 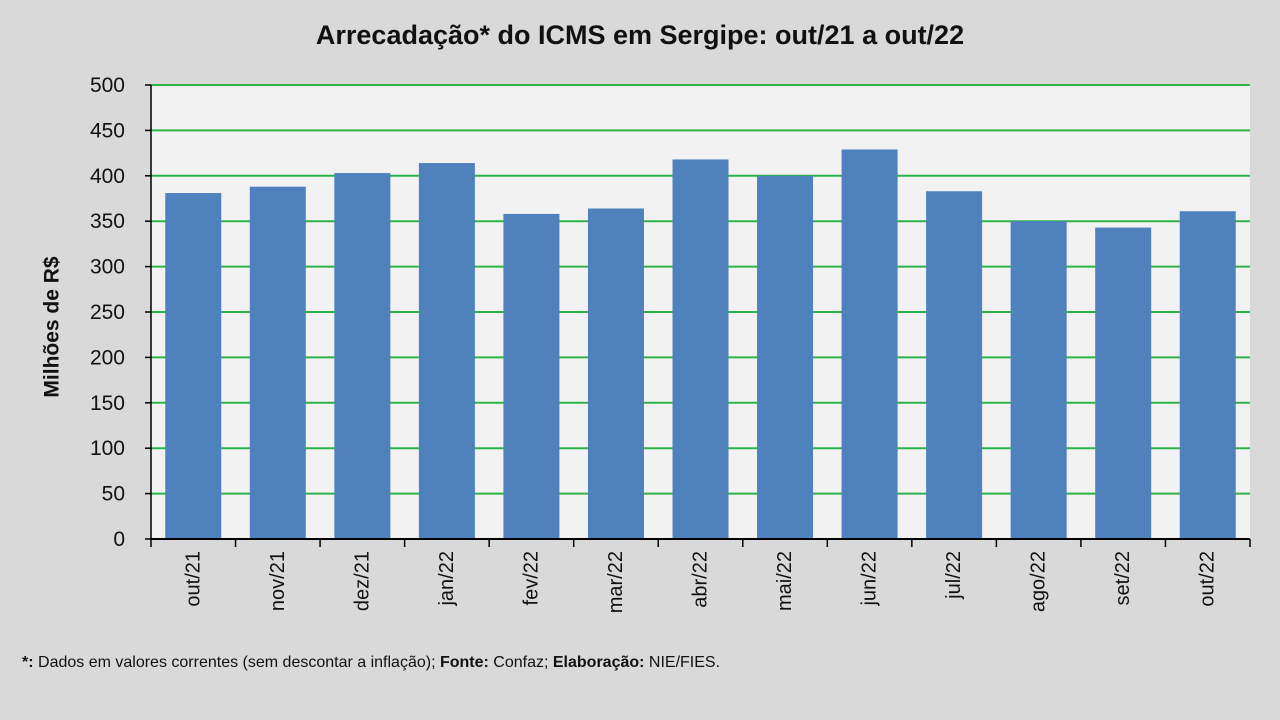 What do you see at coordinates (531, 578) in the screenshot?
I see `x-tick-label: fev/22` at bounding box center [531, 578].